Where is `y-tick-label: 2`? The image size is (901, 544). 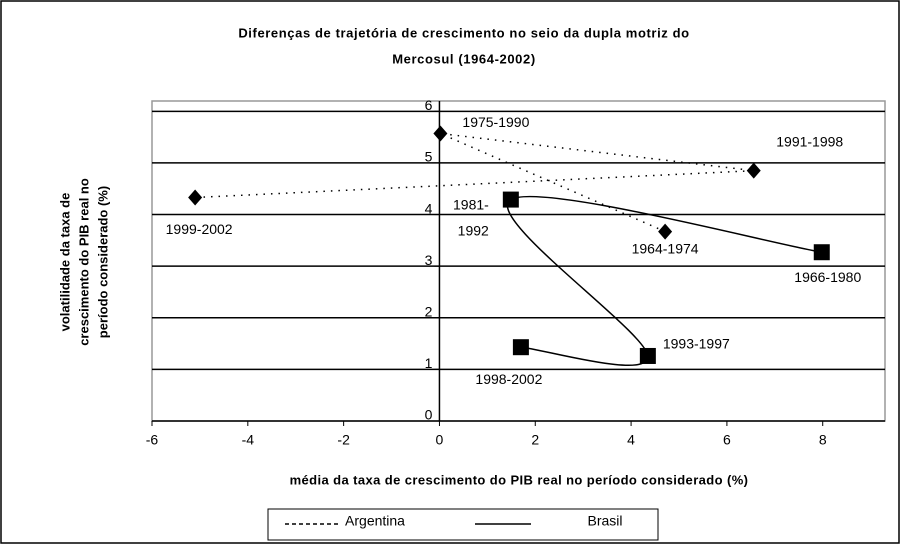
y-tick-label: 2 is located at coordinates (429, 311).